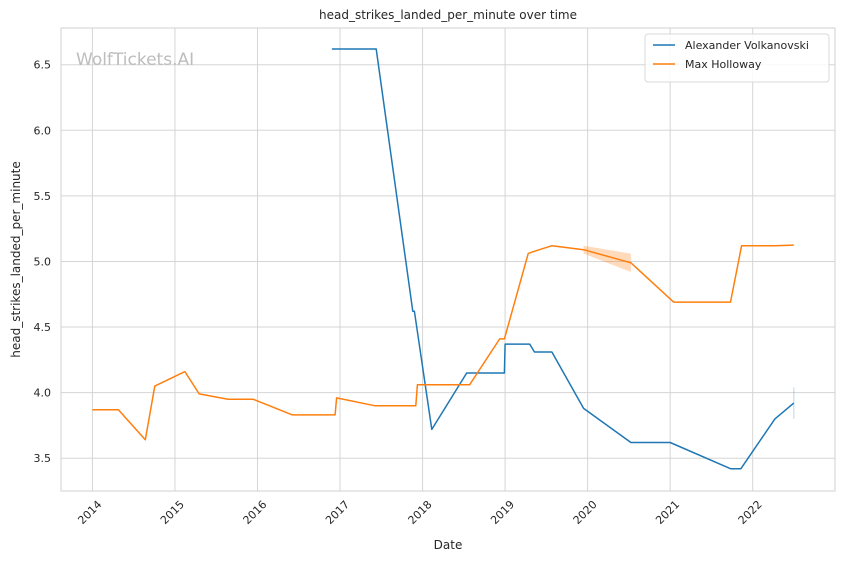 The height and width of the screenshot is (561, 844). Describe the element at coordinates (43, 130) in the screenshot. I see `y-tick-label: 6.0` at that location.